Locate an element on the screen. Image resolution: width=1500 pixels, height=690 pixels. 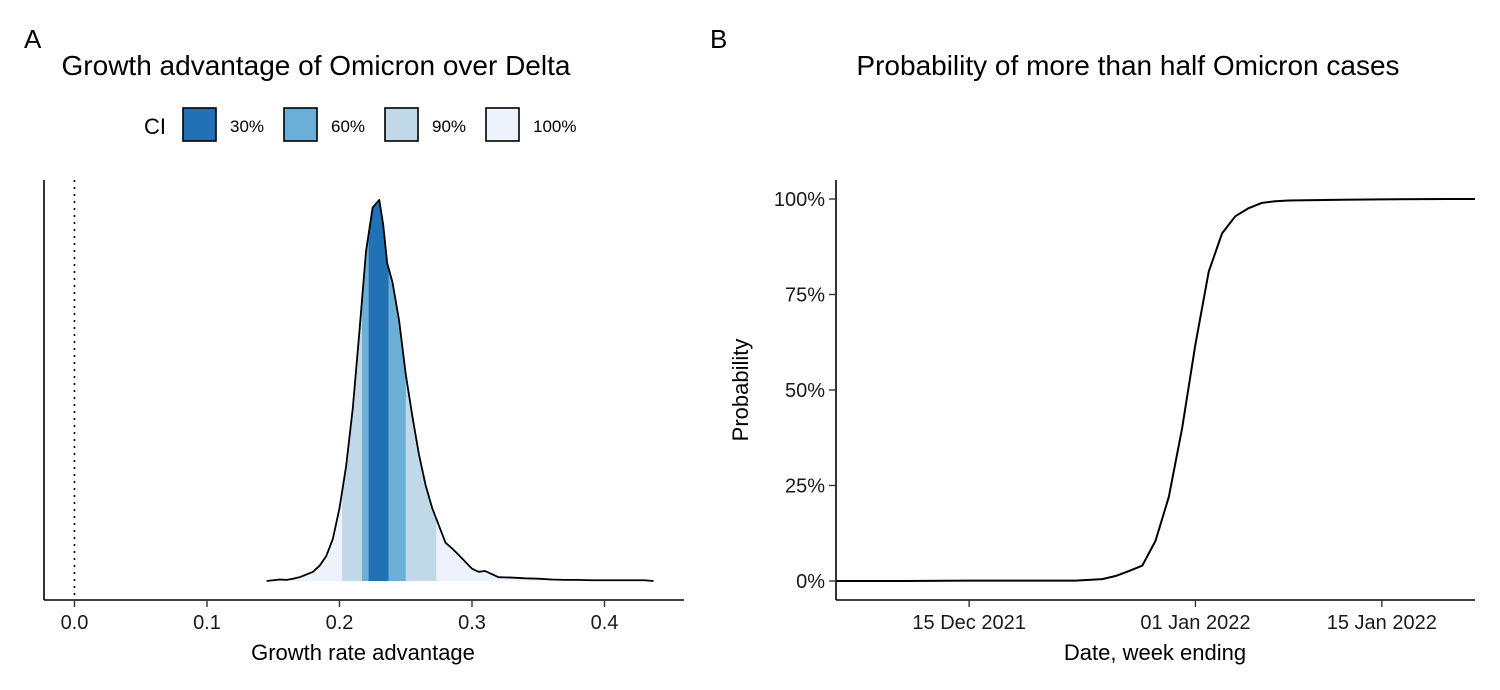
ci-band-30pct is located at coordinates (378, 390).